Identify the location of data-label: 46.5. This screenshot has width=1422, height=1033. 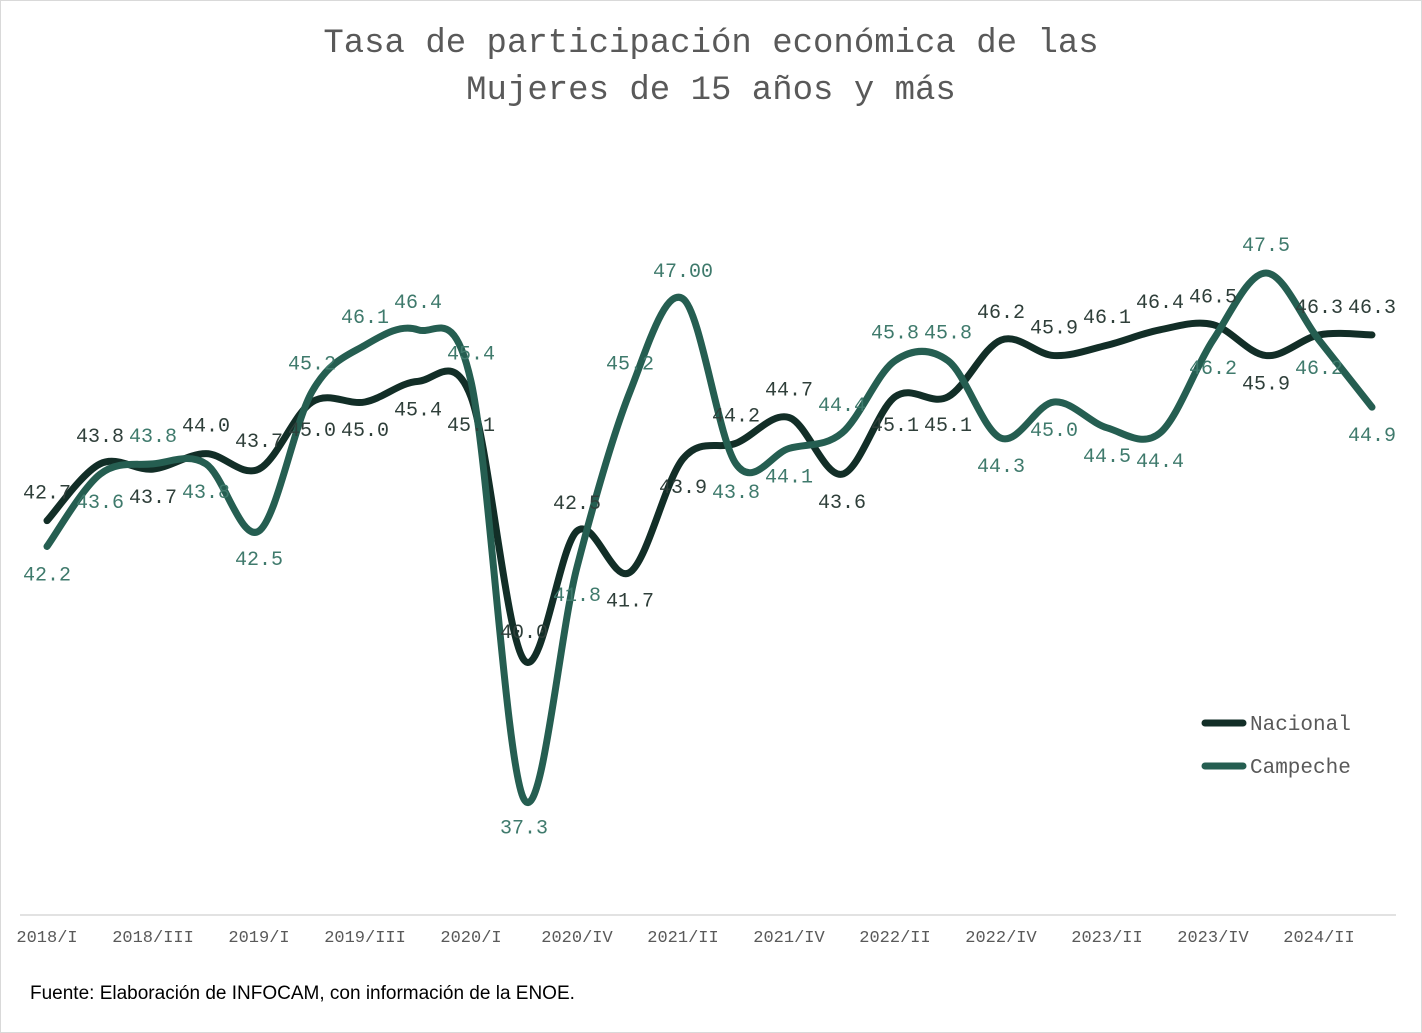
(1213, 298).